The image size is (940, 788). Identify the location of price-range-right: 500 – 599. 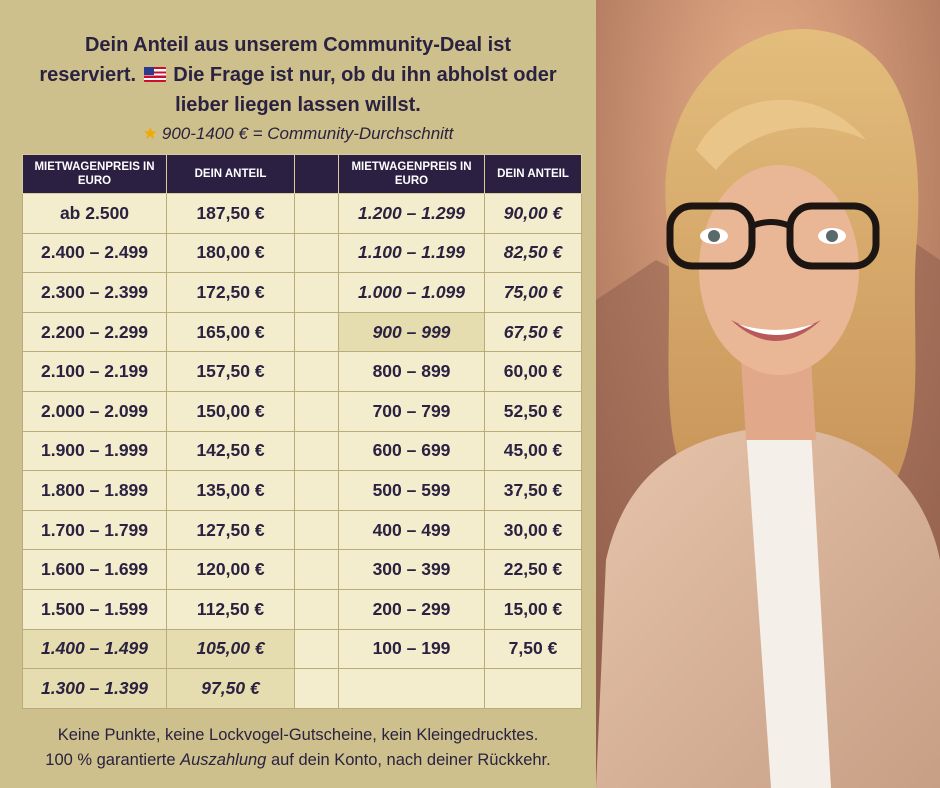
(411, 490).